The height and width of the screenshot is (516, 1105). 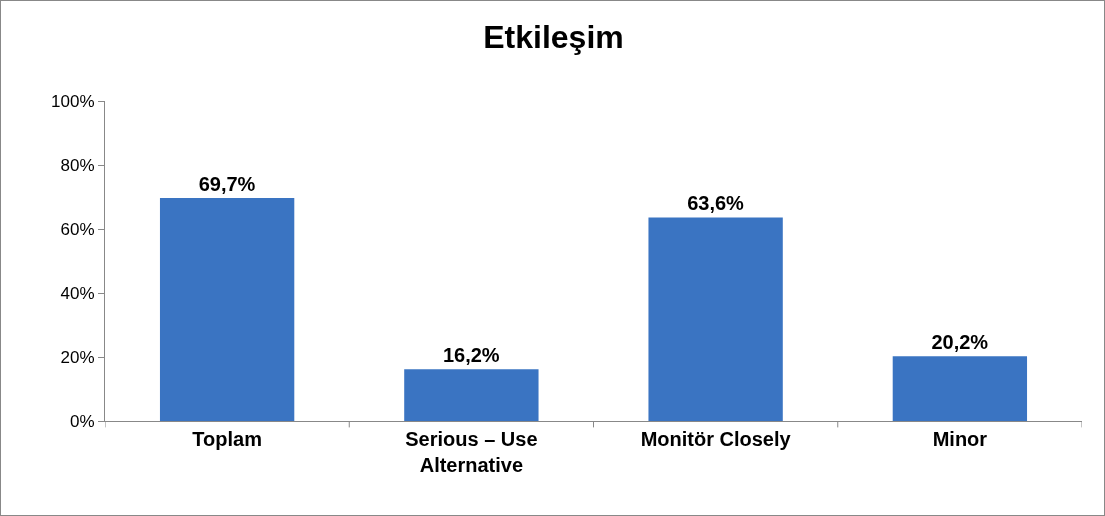 I want to click on x-tick-label: Minor, so click(x=960, y=439).